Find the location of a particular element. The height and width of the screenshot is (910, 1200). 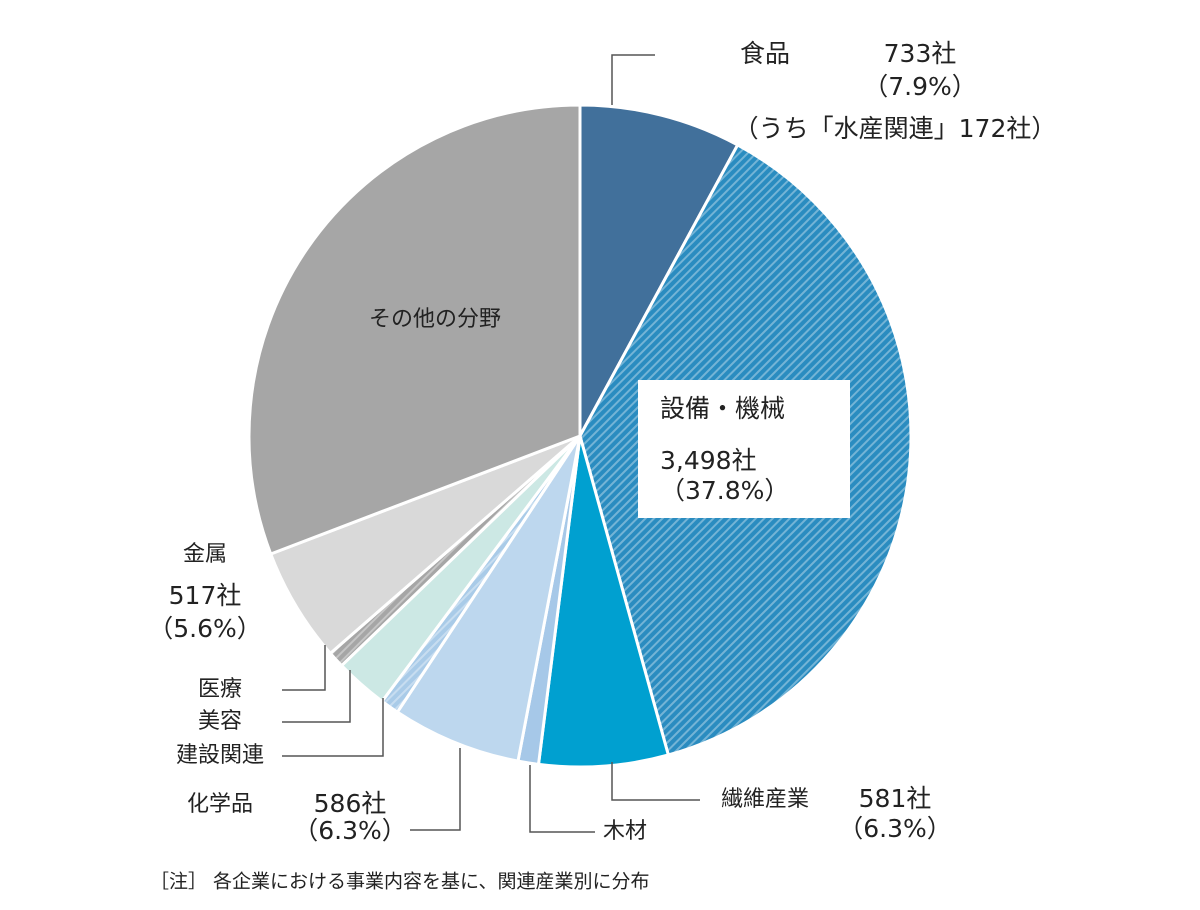

label-box is located at coordinates (744, 449).